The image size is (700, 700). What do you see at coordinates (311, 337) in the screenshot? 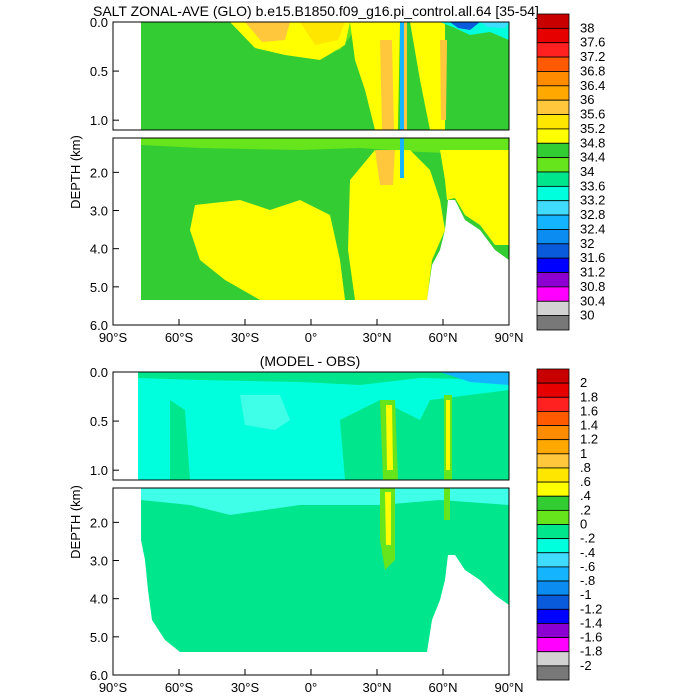
I see `x-tick-label: 0°` at bounding box center [311, 337].